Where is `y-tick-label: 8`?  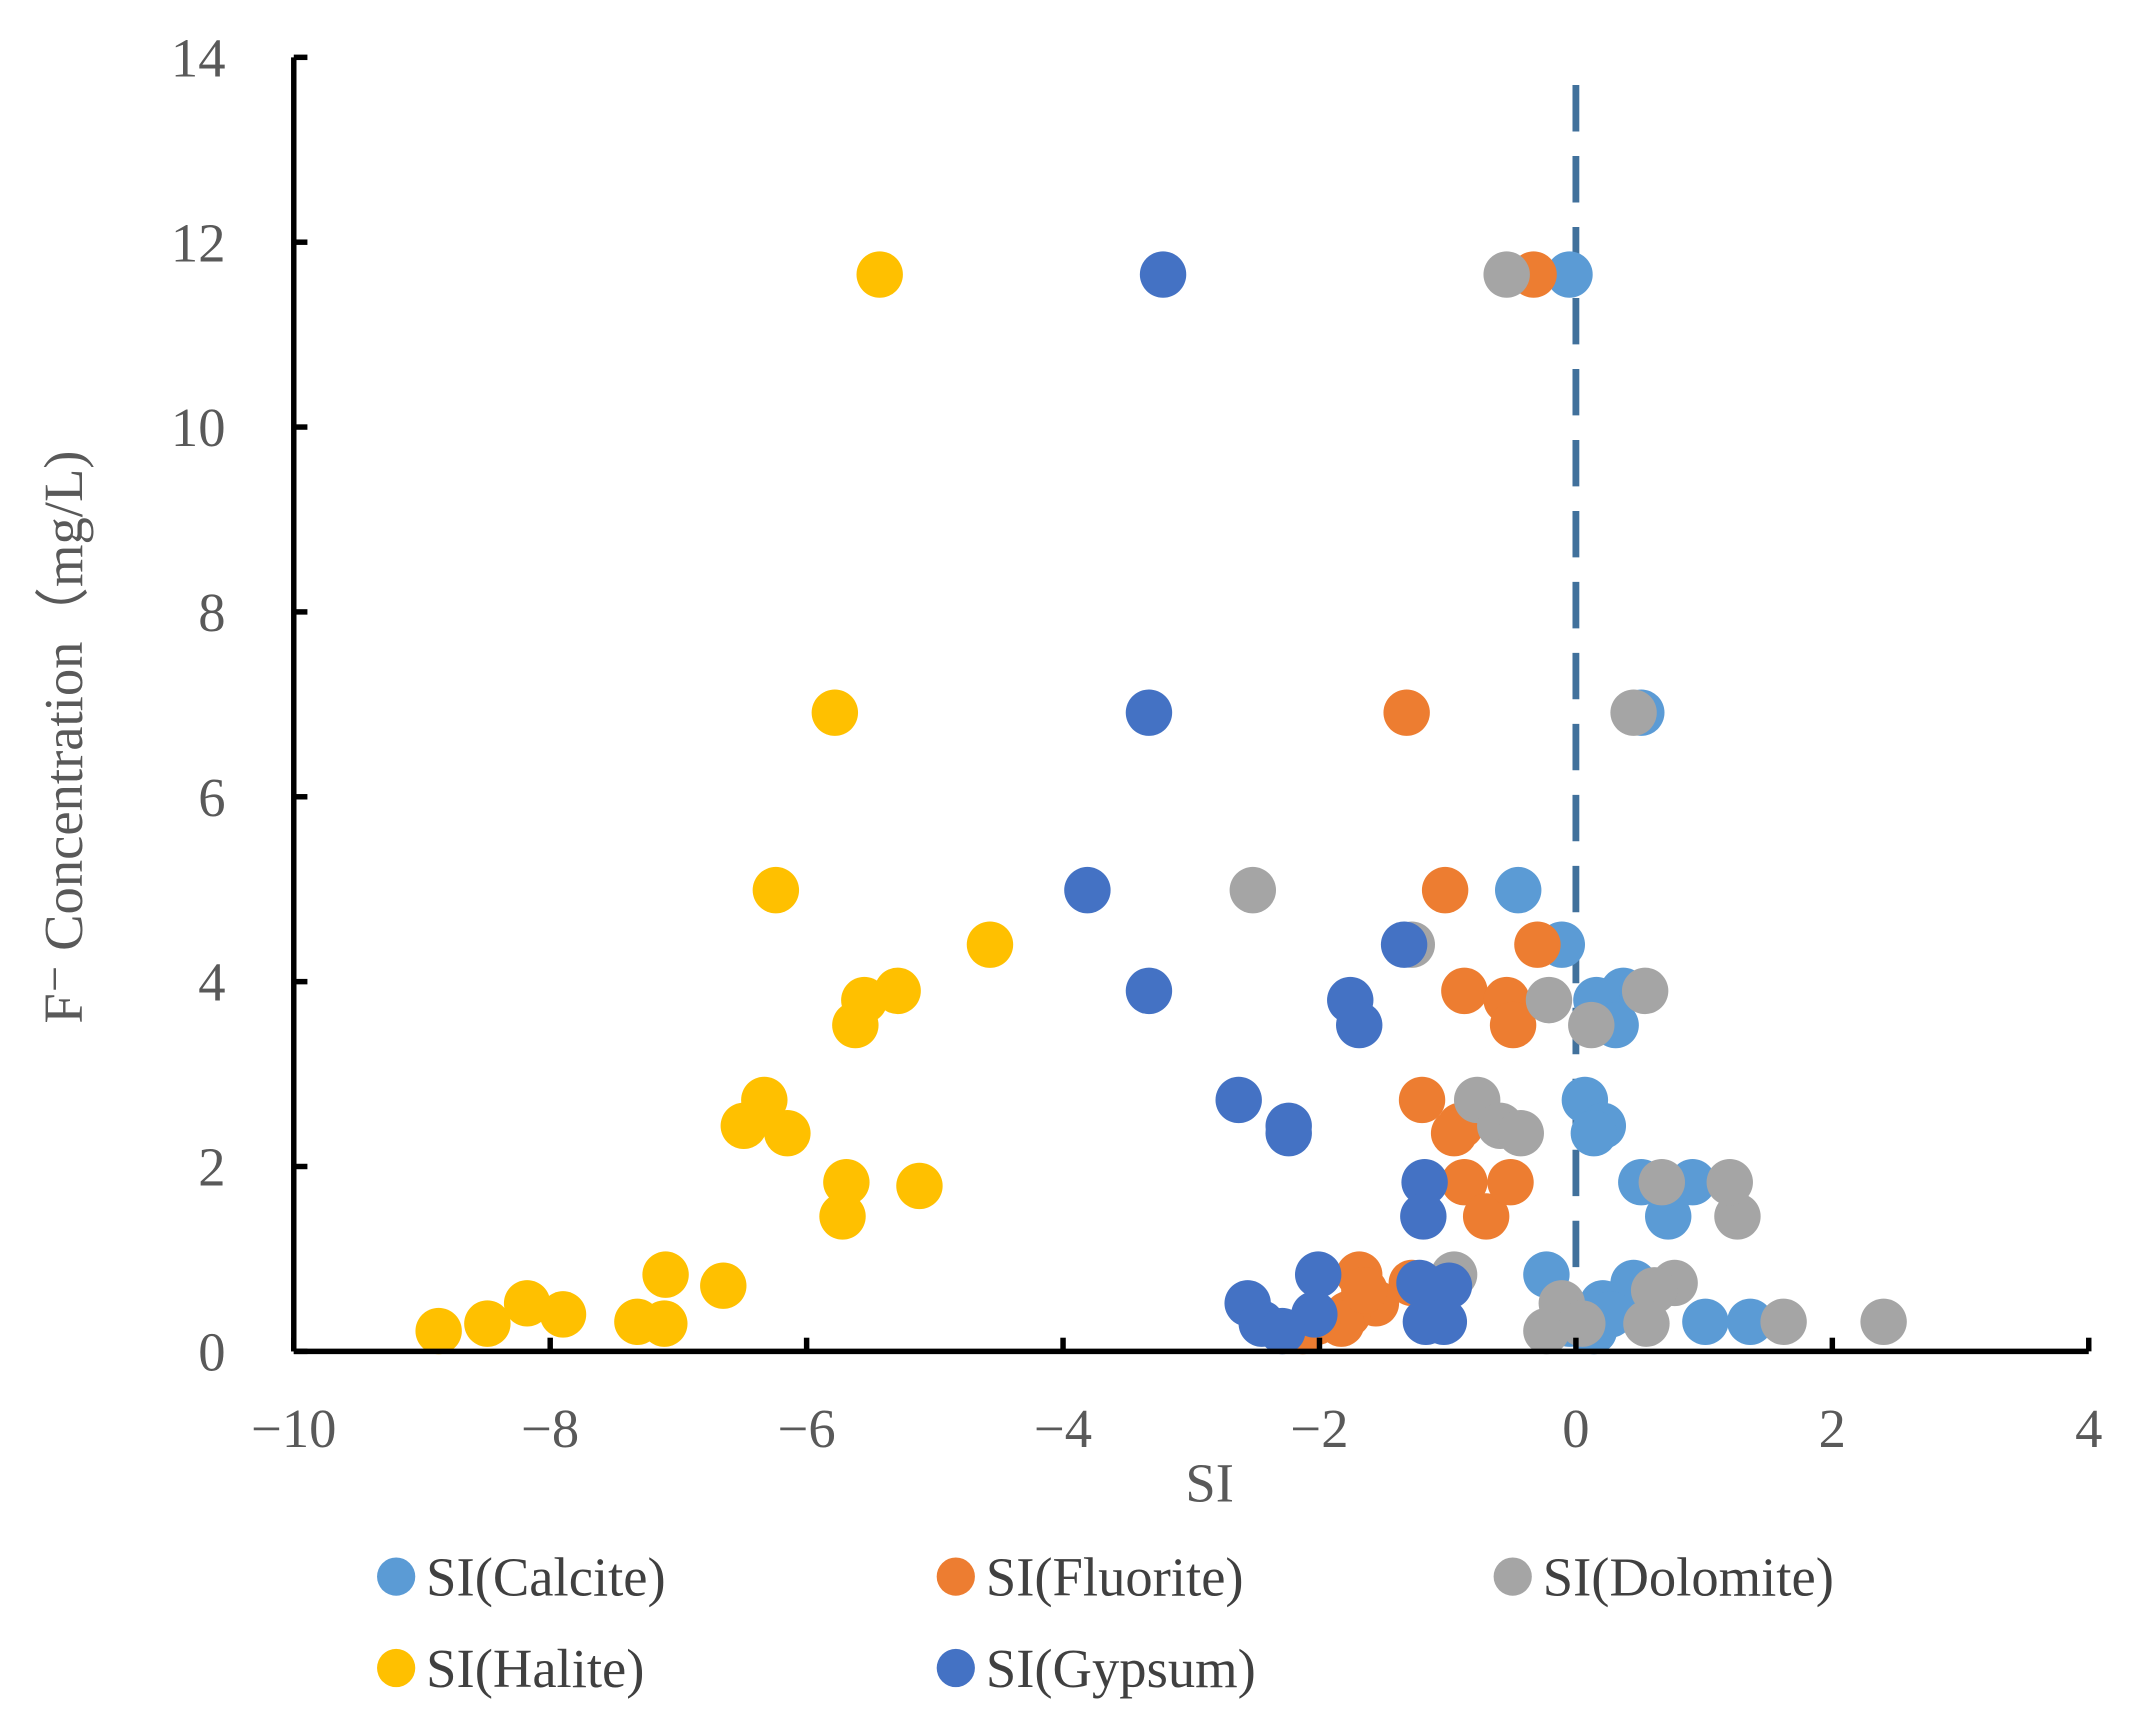
y-tick-label: 8 is located at coordinates (211, 612).